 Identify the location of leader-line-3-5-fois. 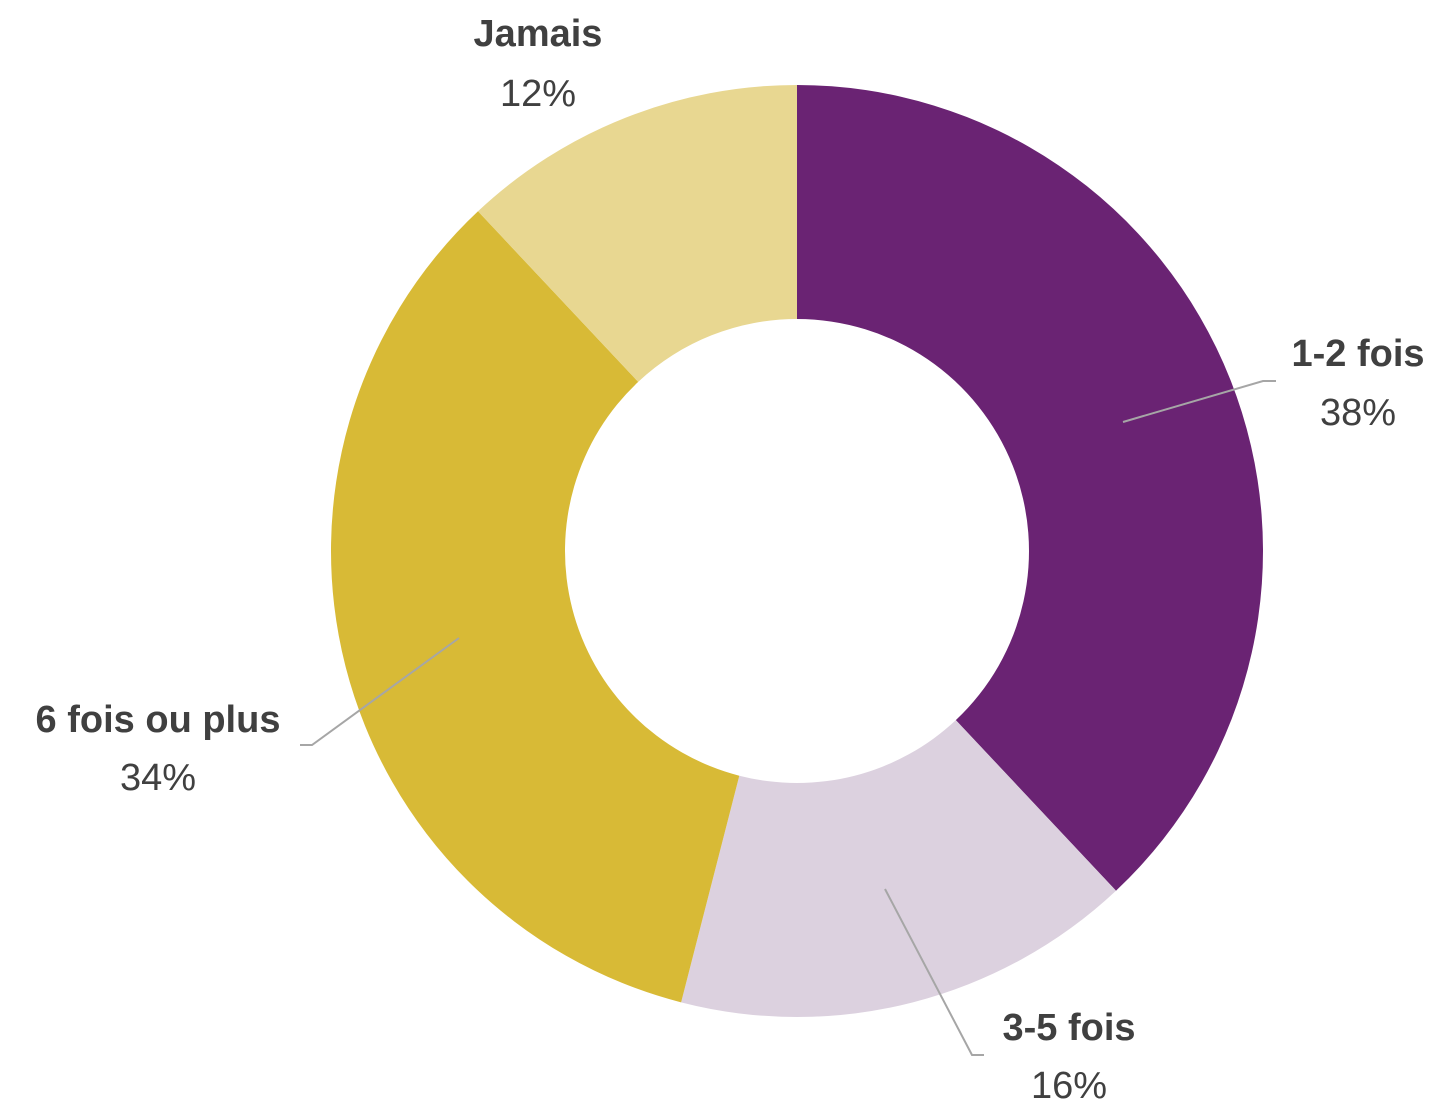
(934, 972).